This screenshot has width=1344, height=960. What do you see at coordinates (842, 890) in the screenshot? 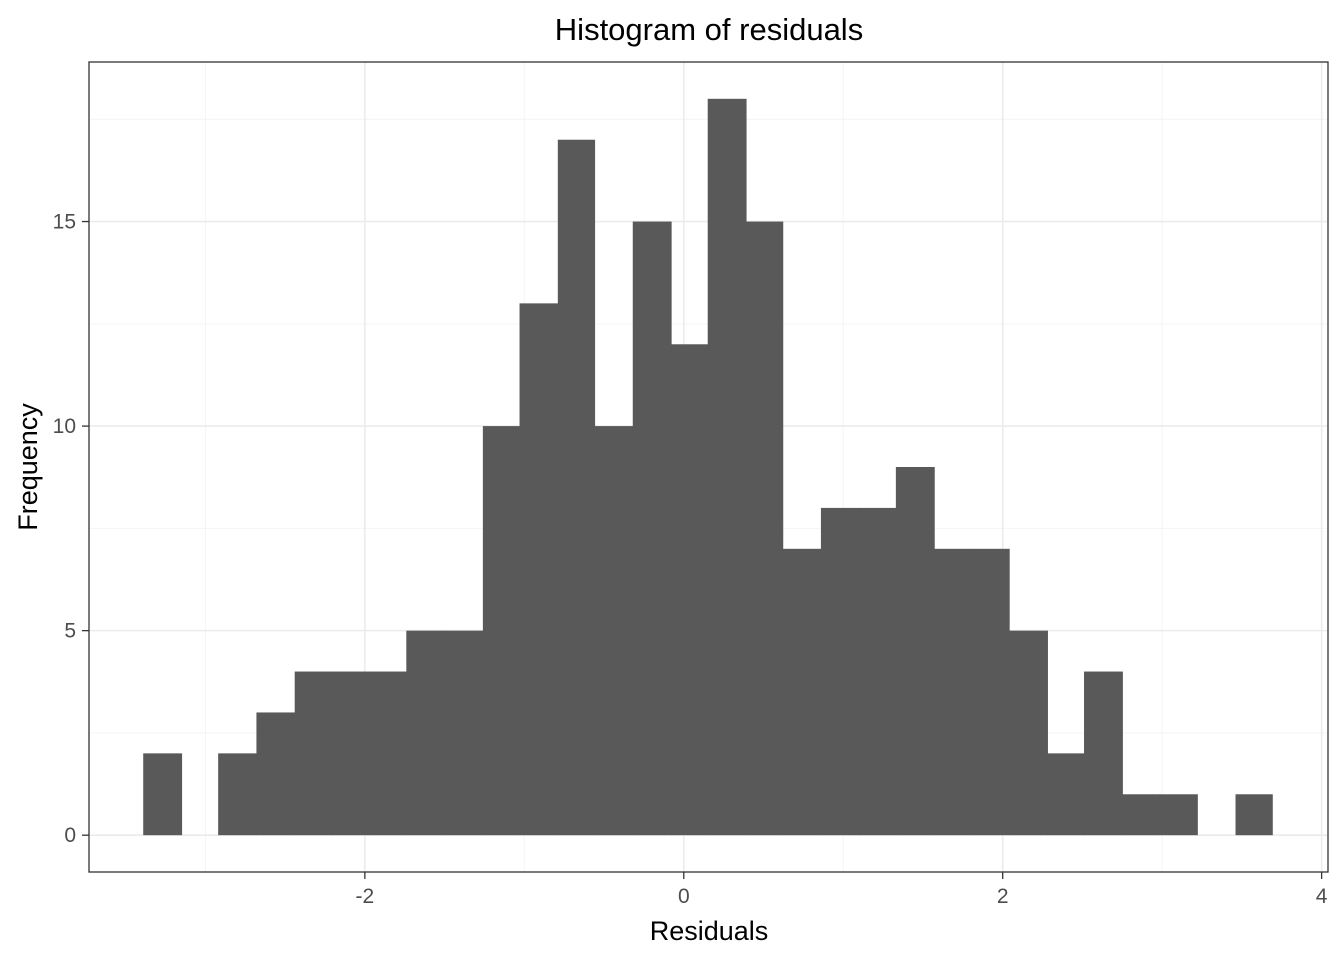
I see `x-axis: -2 0 2 4` at bounding box center [842, 890].